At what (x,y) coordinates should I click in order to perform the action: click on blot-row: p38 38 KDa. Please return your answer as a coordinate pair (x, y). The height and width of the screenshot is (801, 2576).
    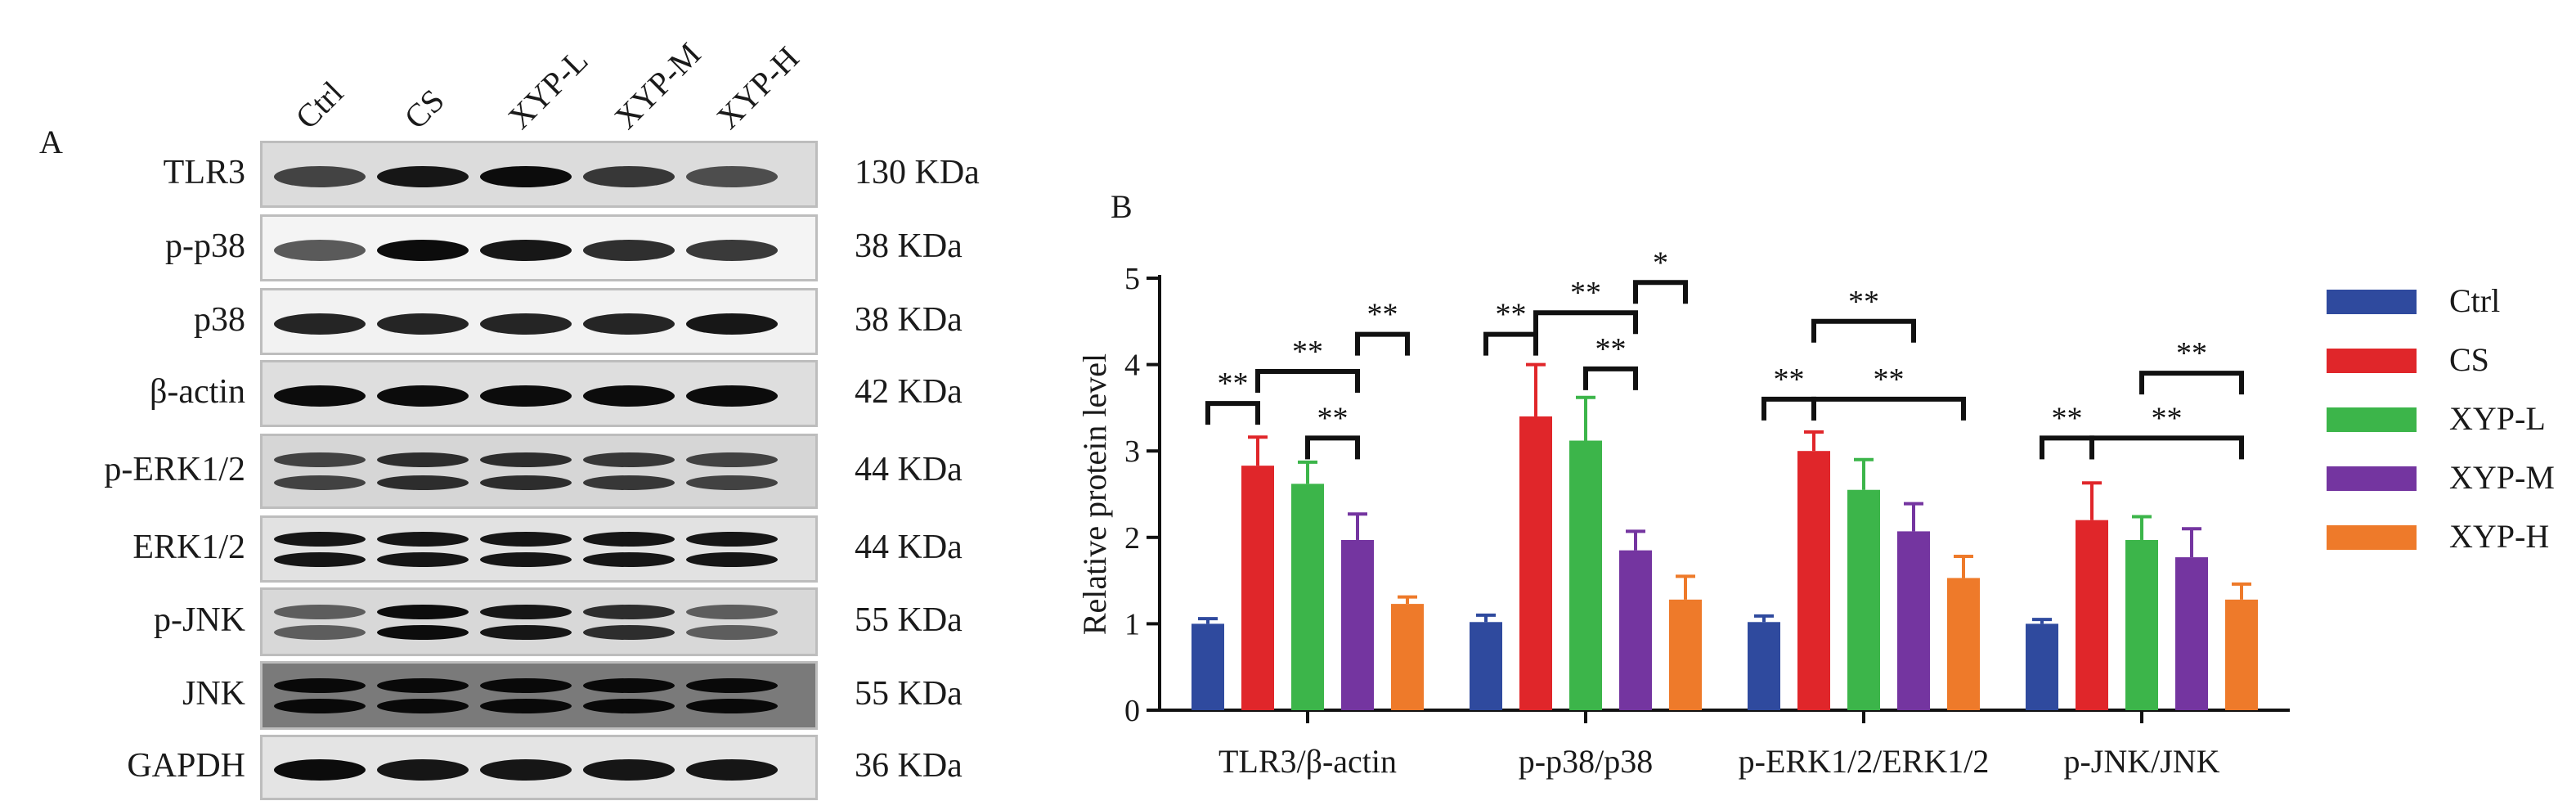
    Looking at the image, I should click on (531, 322).